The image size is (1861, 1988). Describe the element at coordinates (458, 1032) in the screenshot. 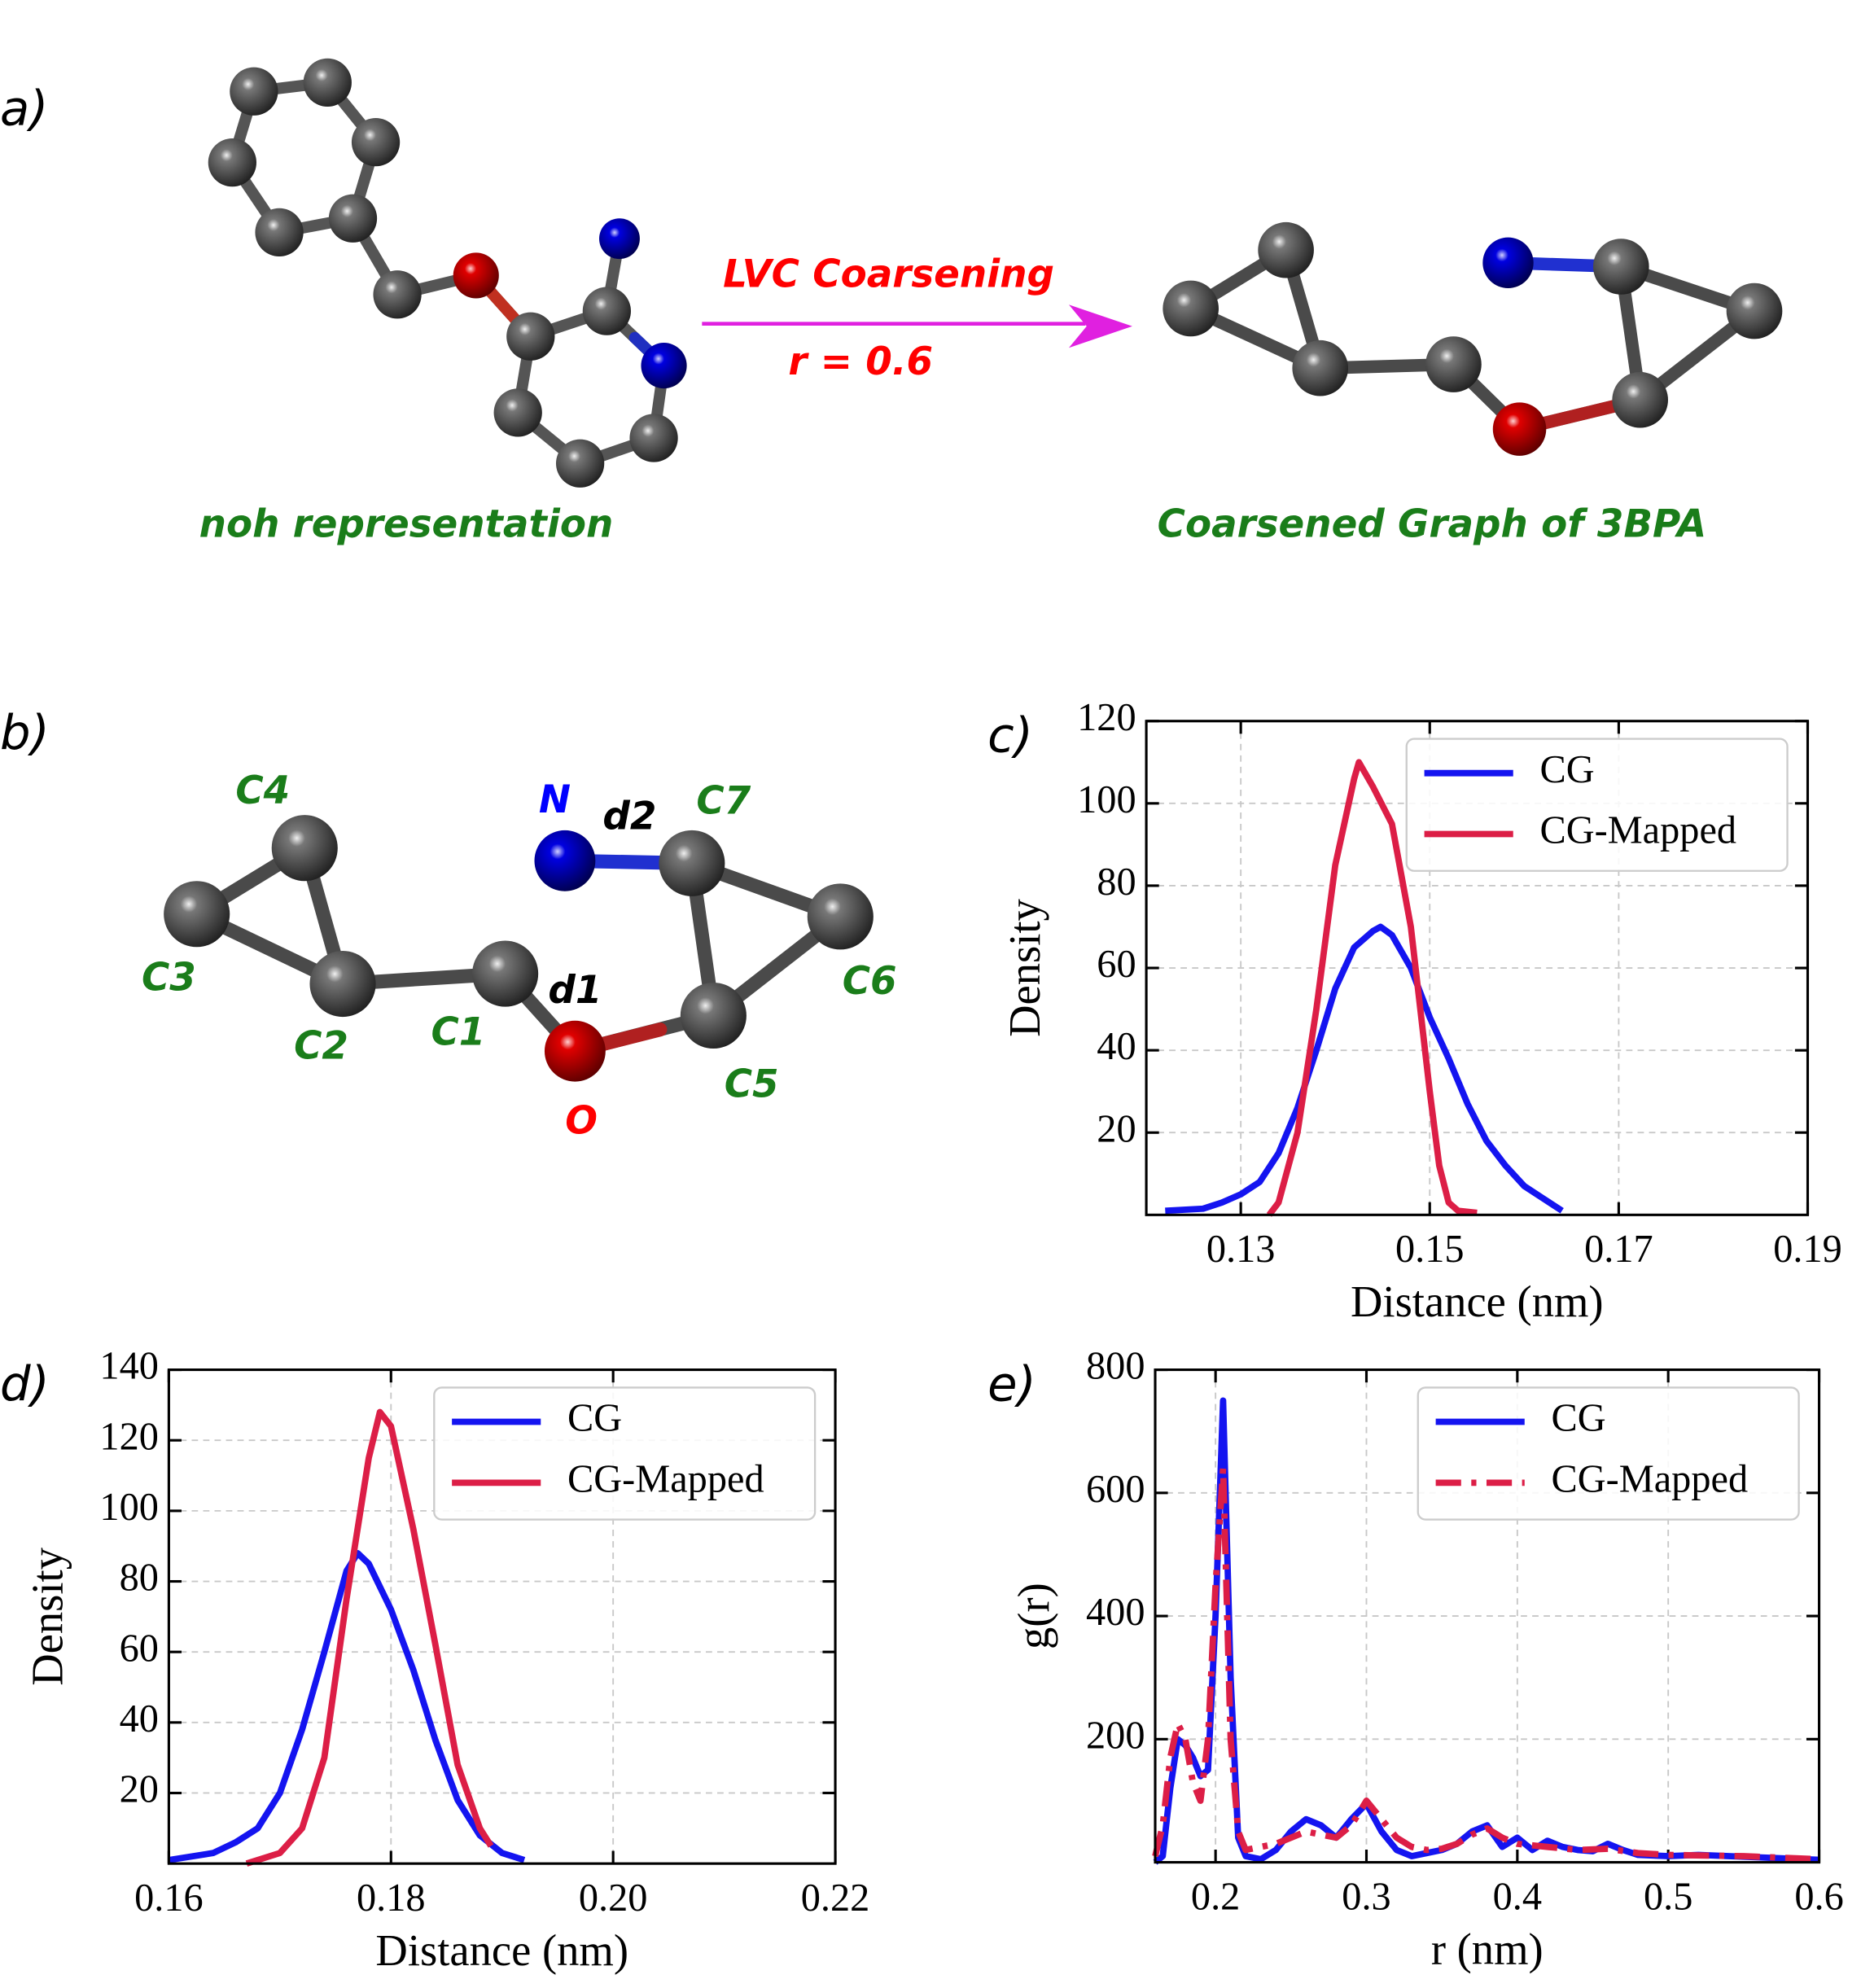

I see `atom-label: C1` at that location.